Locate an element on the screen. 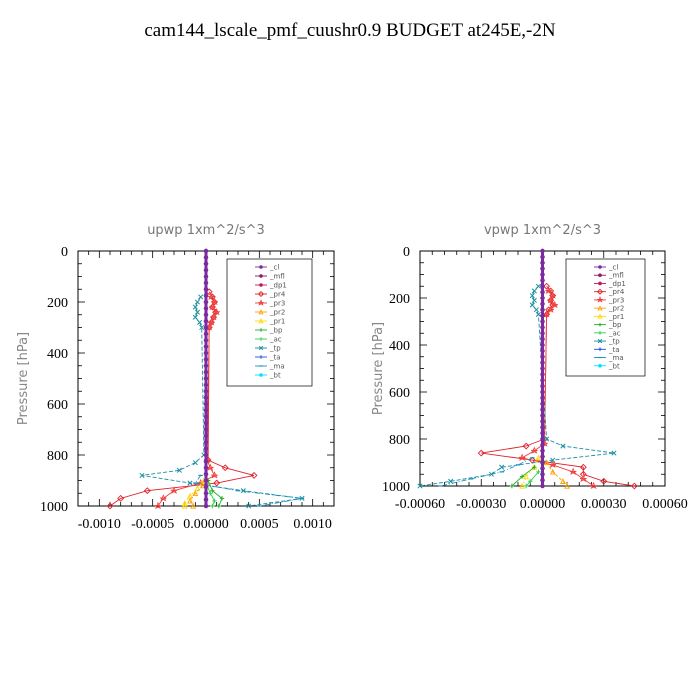 Image resolution: width=700 pixels, height=700 pixels. x-tick-label: 0.0010 is located at coordinates (312, 524).